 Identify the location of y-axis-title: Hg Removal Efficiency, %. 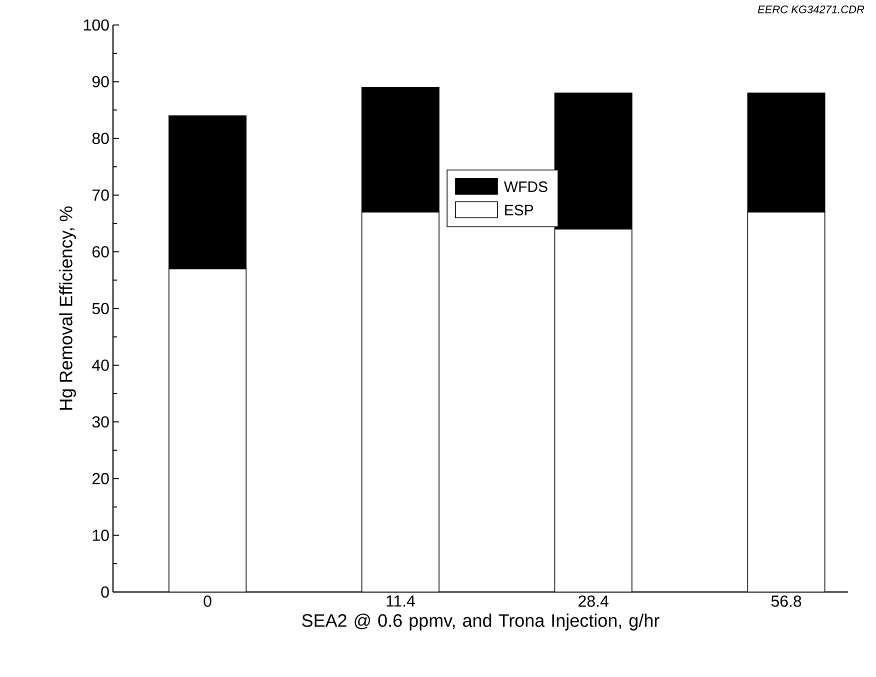
(67, 308).